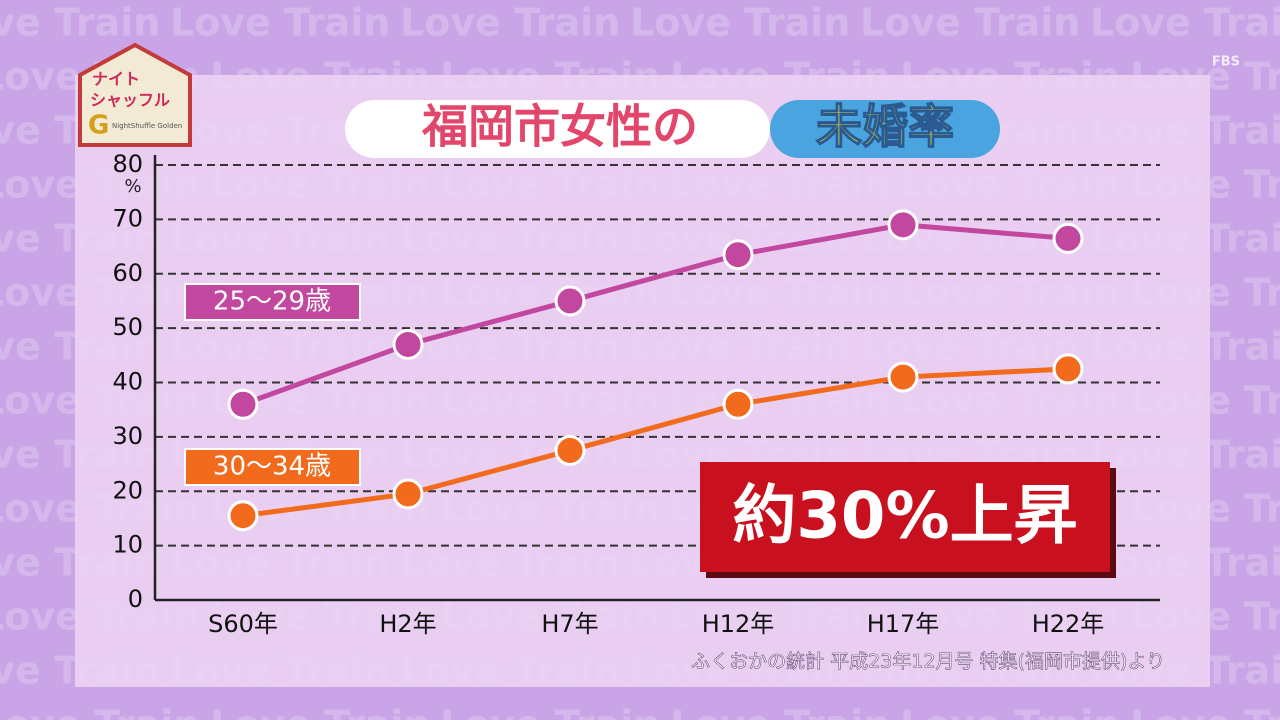 This screenshot has height=720, width=1280. What do you see at coordinates (98, 126) in the screenshot?
I see `logo-letter: G` at bounding box center [98, 126].